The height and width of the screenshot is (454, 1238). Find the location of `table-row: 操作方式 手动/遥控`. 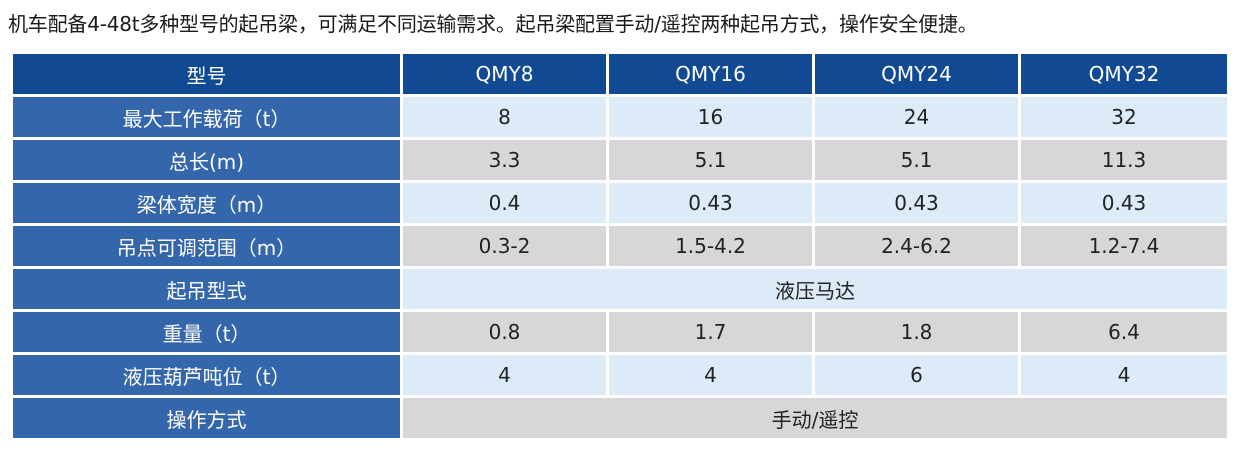

table-row: 操作方式 手动/遥控 is located at coordinates (620, 418).